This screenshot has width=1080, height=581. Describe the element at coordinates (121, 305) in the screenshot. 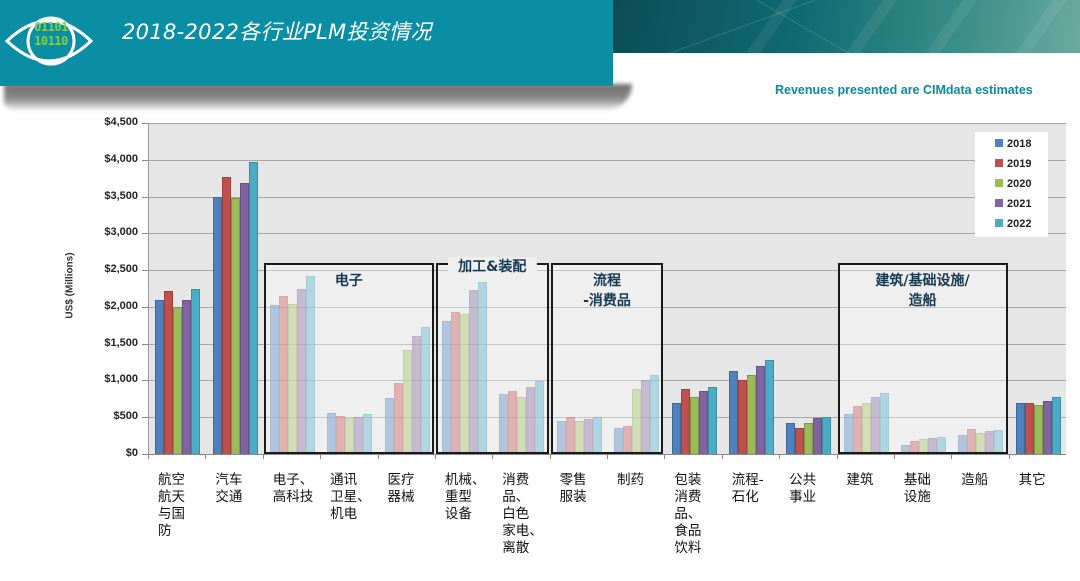

I see `y-tick-label: $2,000` at that location.